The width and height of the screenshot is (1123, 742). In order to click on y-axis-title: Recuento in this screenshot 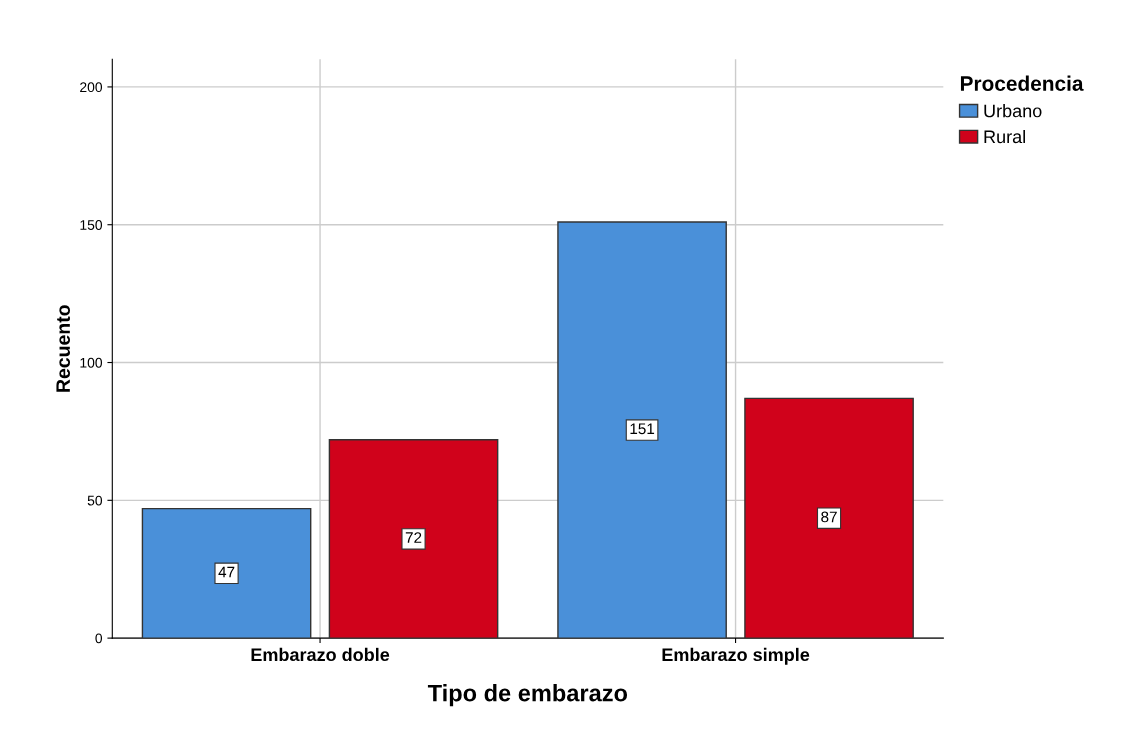, I will do `click(63, 348)`.